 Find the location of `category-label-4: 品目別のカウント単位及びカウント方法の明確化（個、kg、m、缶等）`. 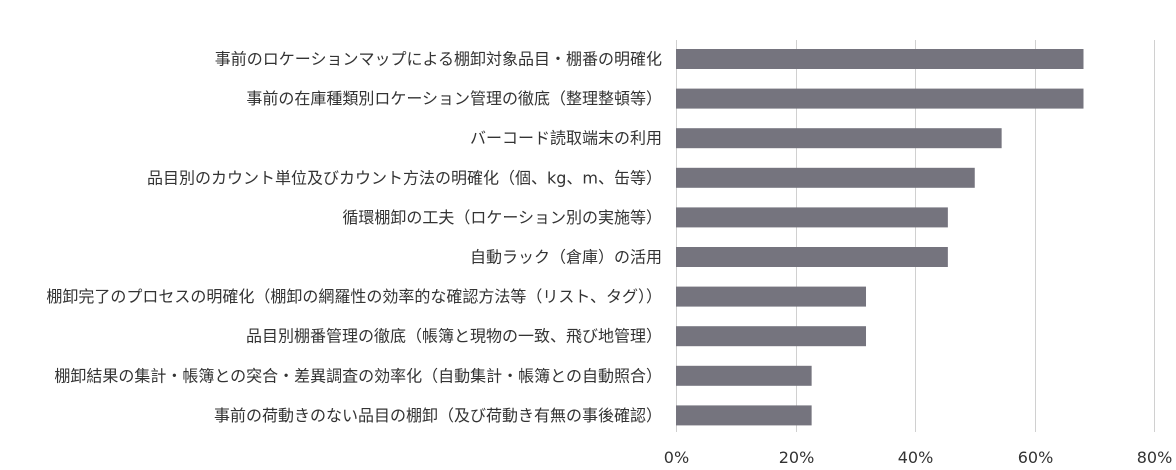

category-label-4: 品目別のカウント単位及びカウント方法の明確化（個、kg、m、缶等） is located at coordinates (404, 177).